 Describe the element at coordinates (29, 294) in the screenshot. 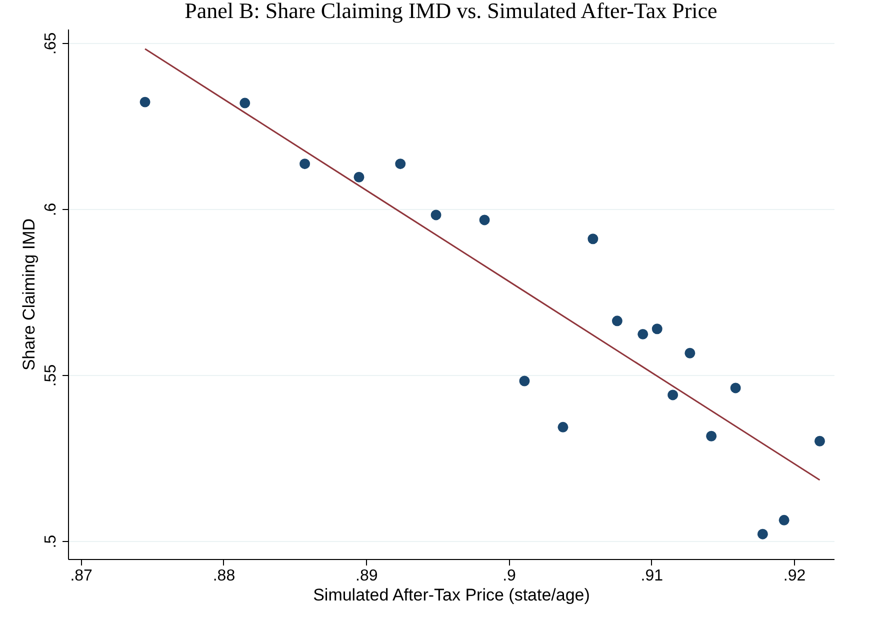

I see `y-axis-title: Share Claiming IMD` at that location.